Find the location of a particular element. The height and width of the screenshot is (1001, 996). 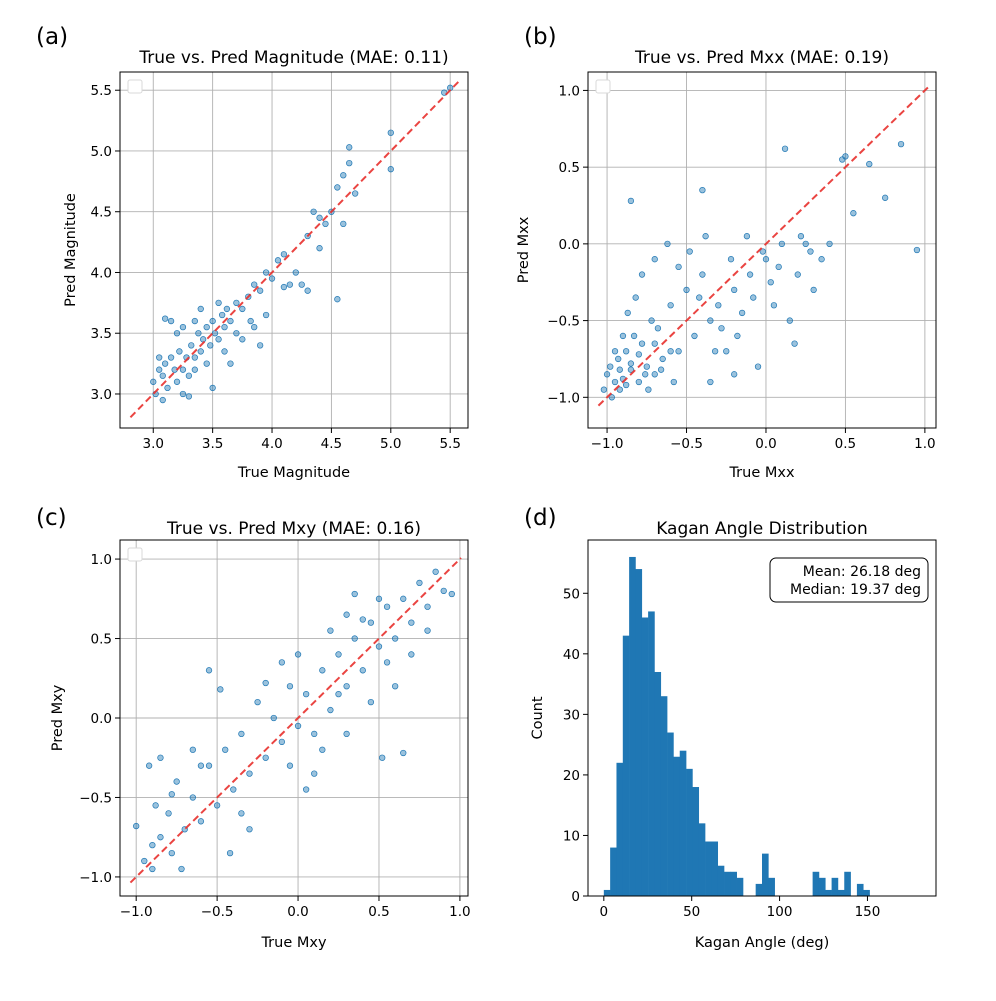

y-tick-label: 3.5 is located at coordinates (101, 334).